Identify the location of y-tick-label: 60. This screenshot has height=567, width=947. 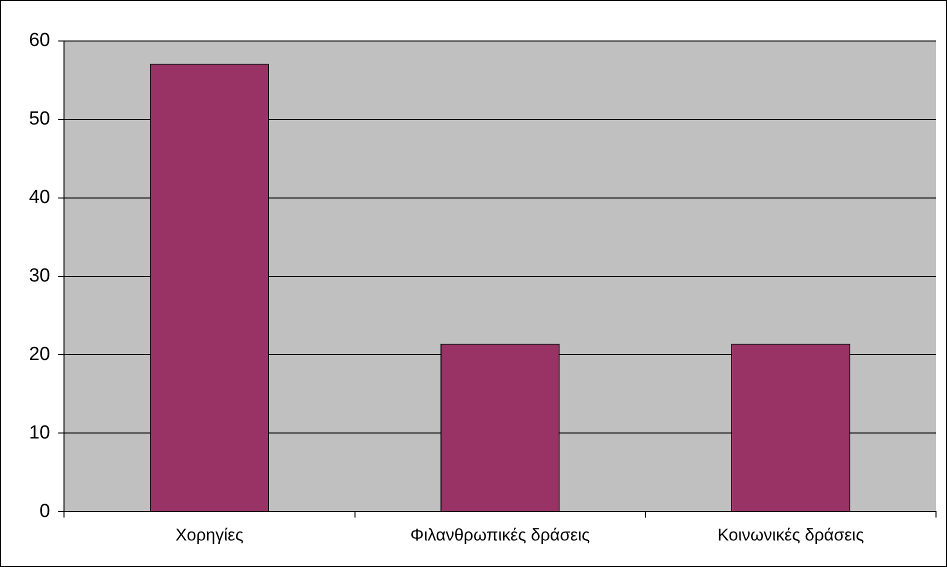
(39, 41).